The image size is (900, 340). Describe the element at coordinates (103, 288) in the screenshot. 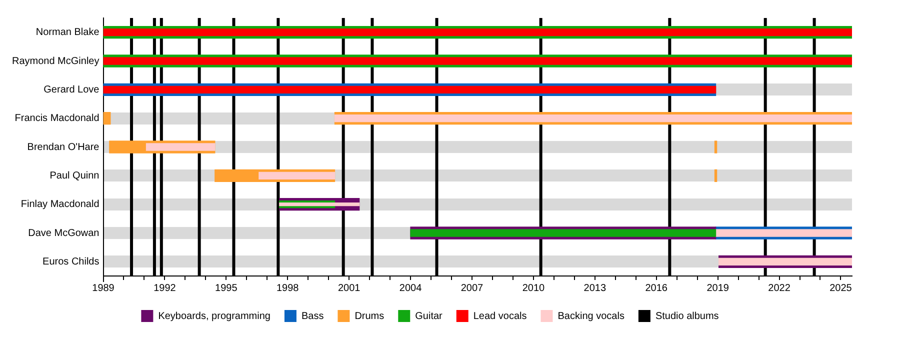

I see `x-tick-label: 1989` at that location.